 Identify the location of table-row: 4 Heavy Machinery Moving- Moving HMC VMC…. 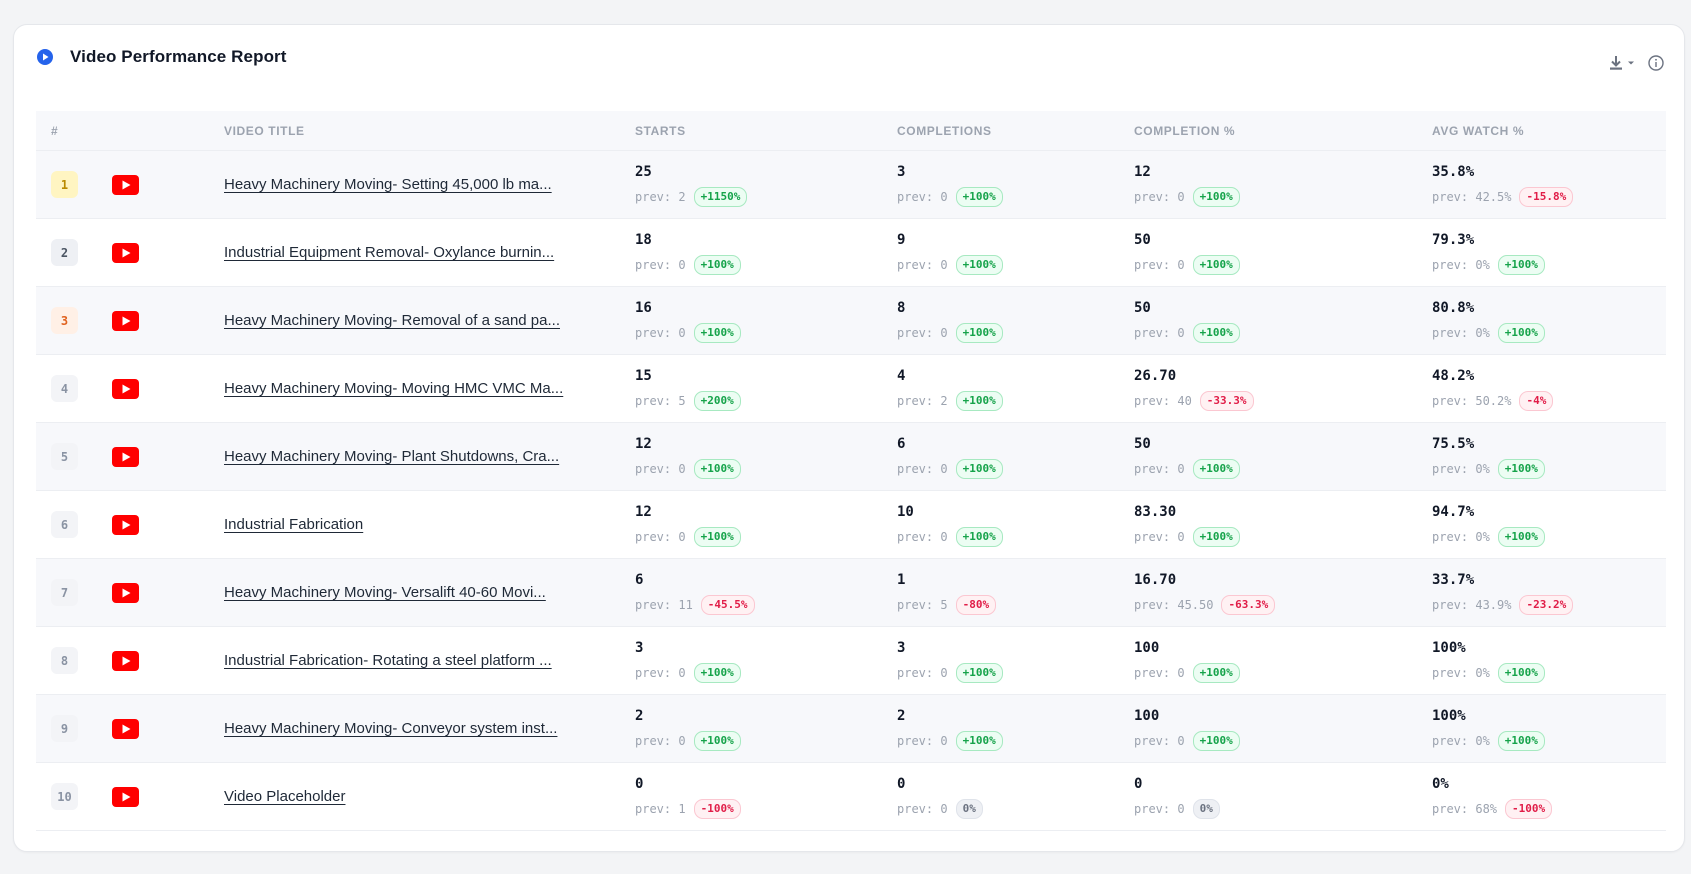
(851, 389).